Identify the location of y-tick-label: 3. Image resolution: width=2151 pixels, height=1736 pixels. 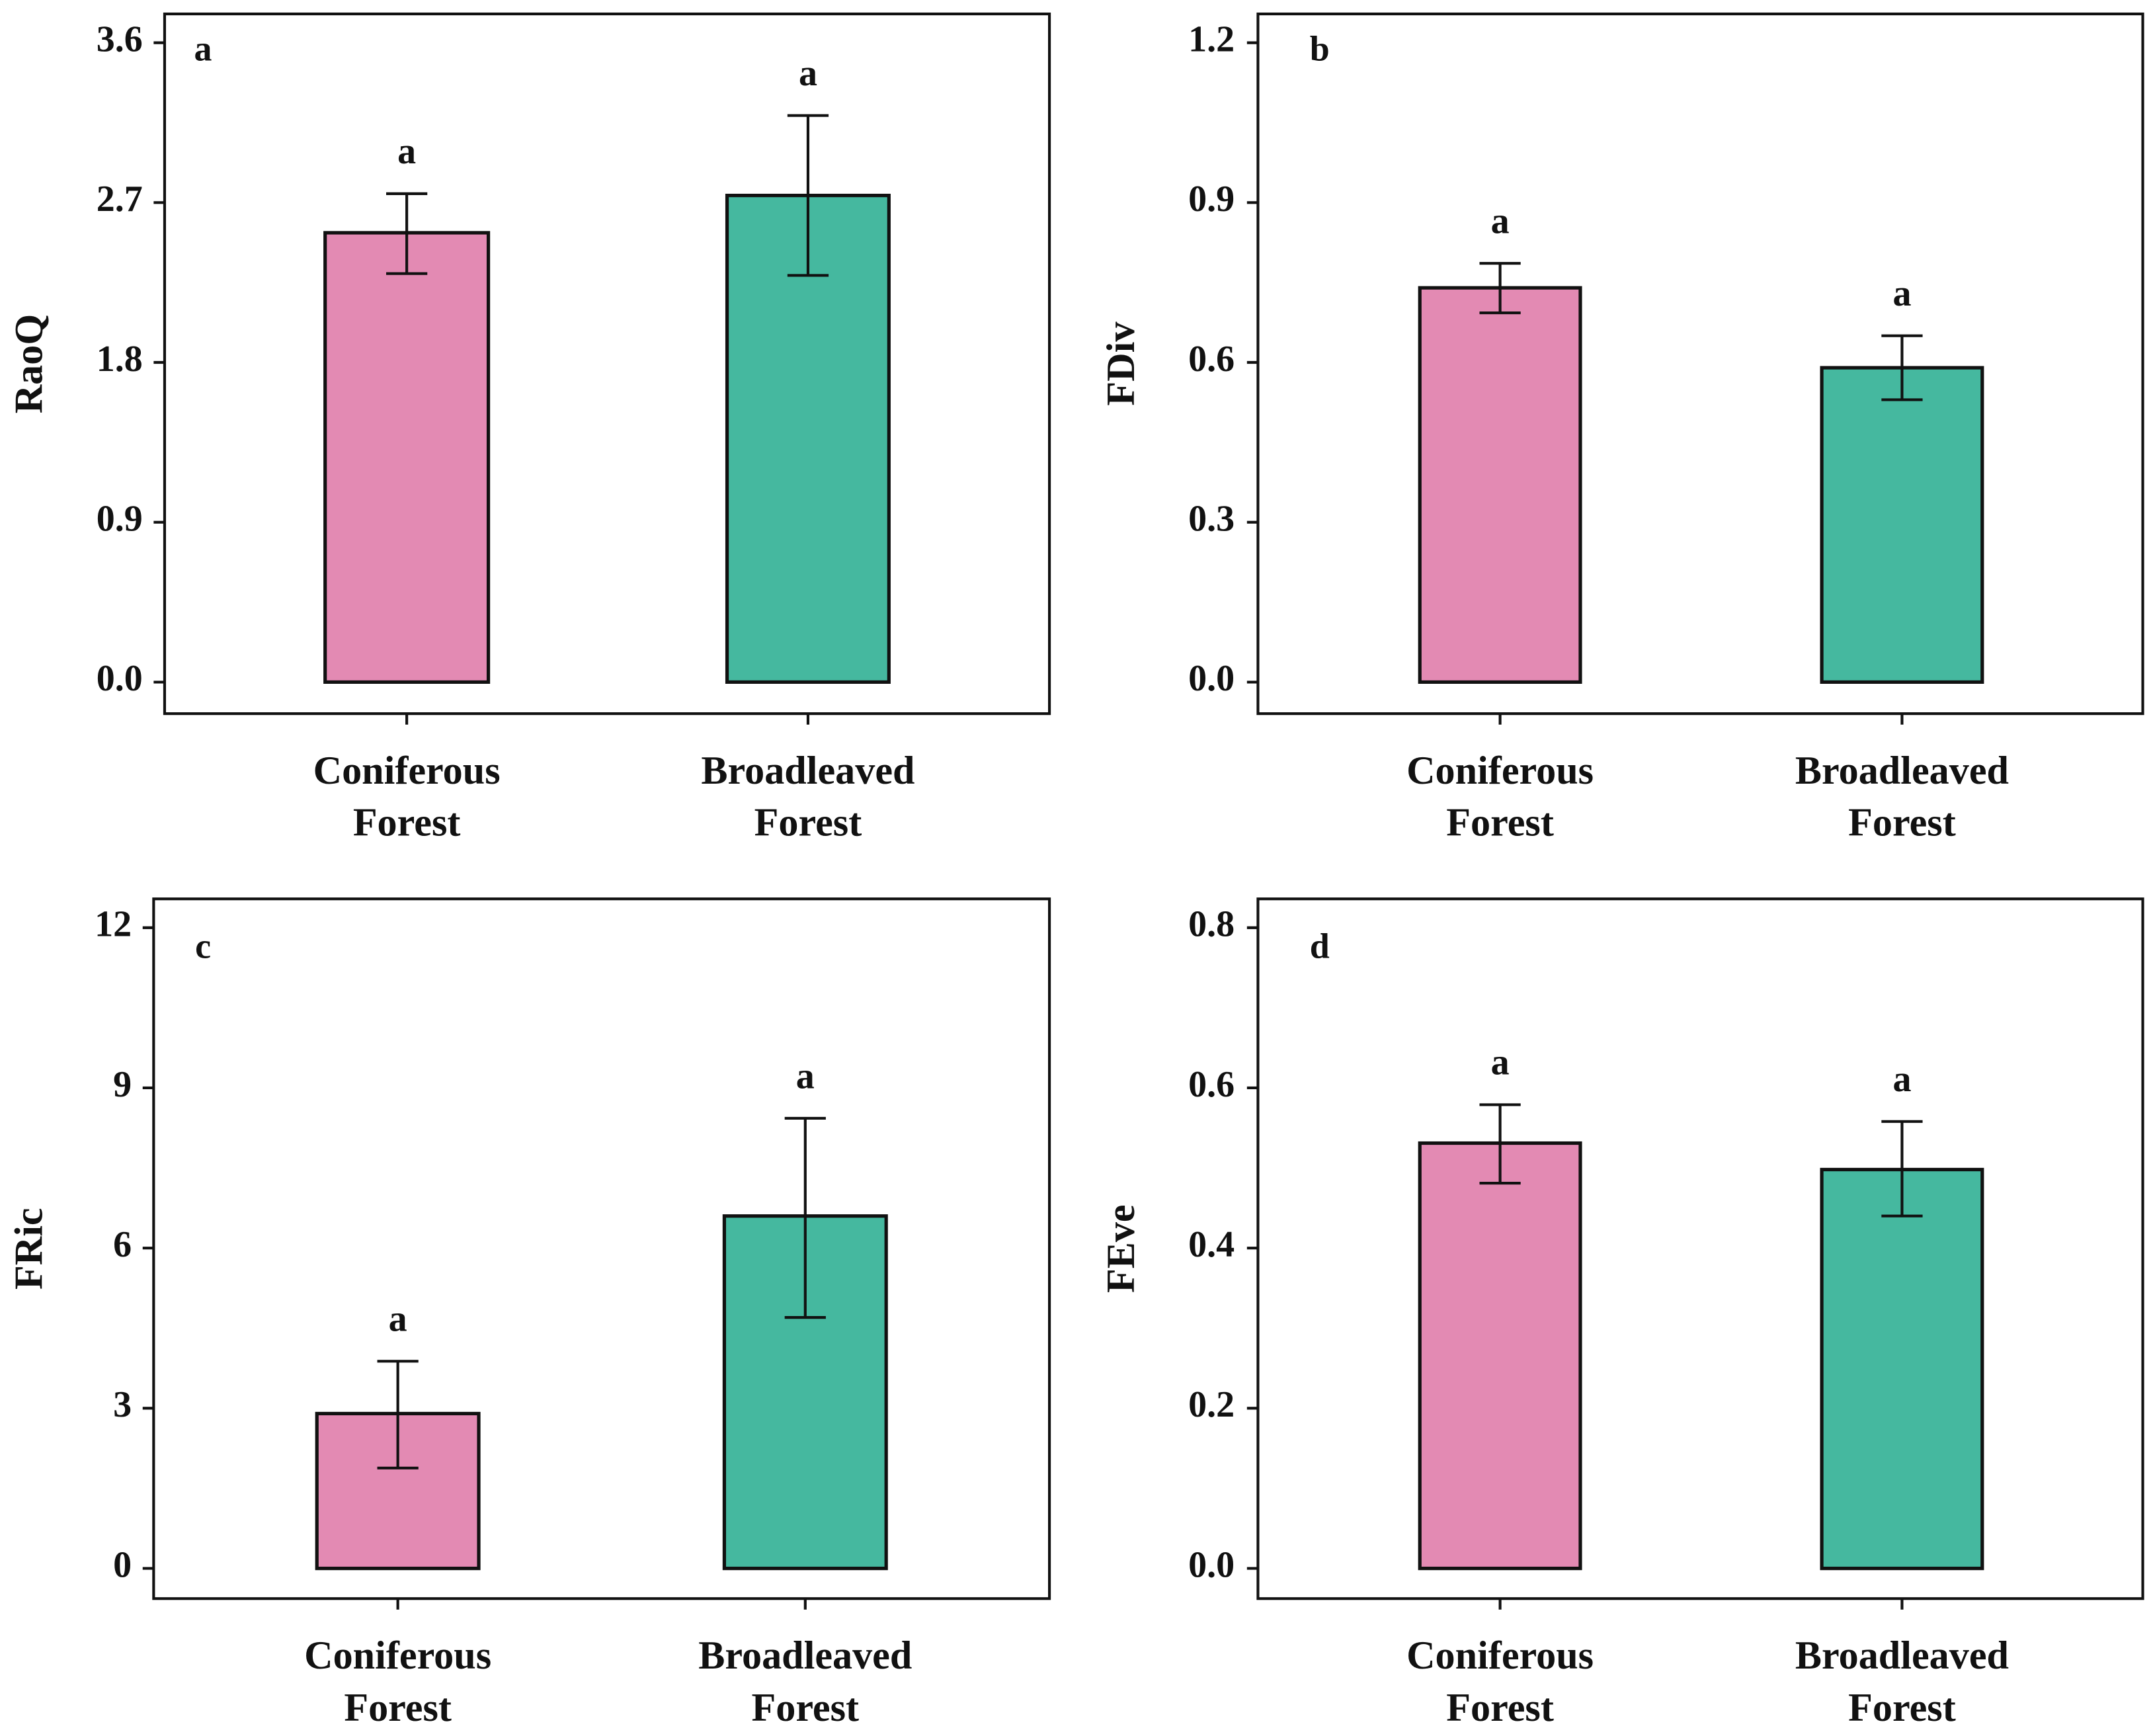
(122, 1405).